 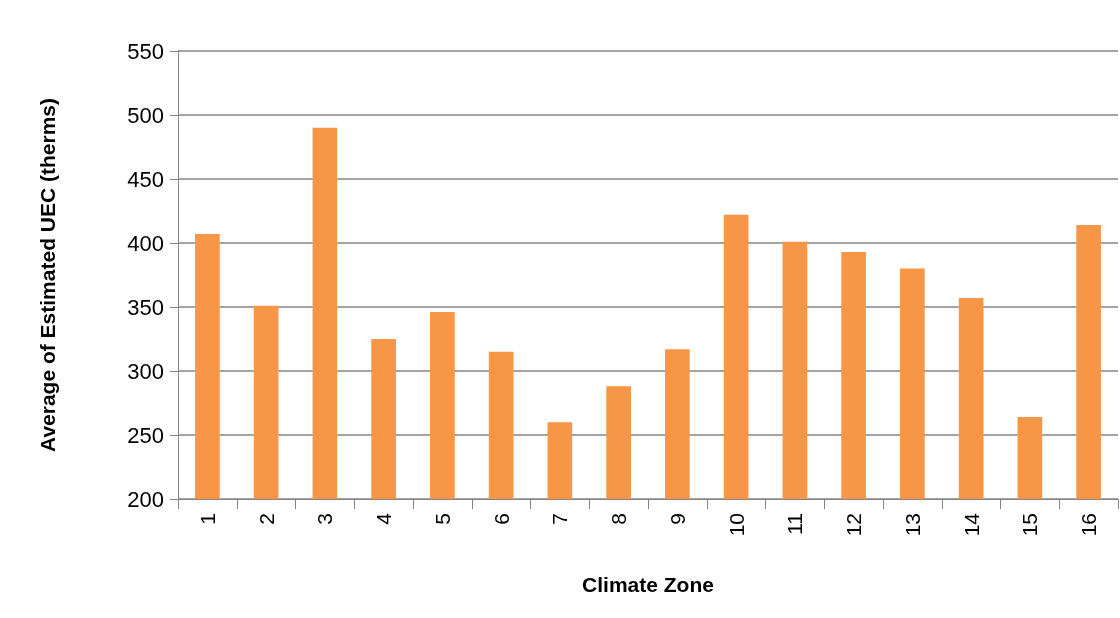 What do you see at coordinates (619, 519) in the screenshot?
I see `x-tick-label: 8` at bounding box center [619, 519].